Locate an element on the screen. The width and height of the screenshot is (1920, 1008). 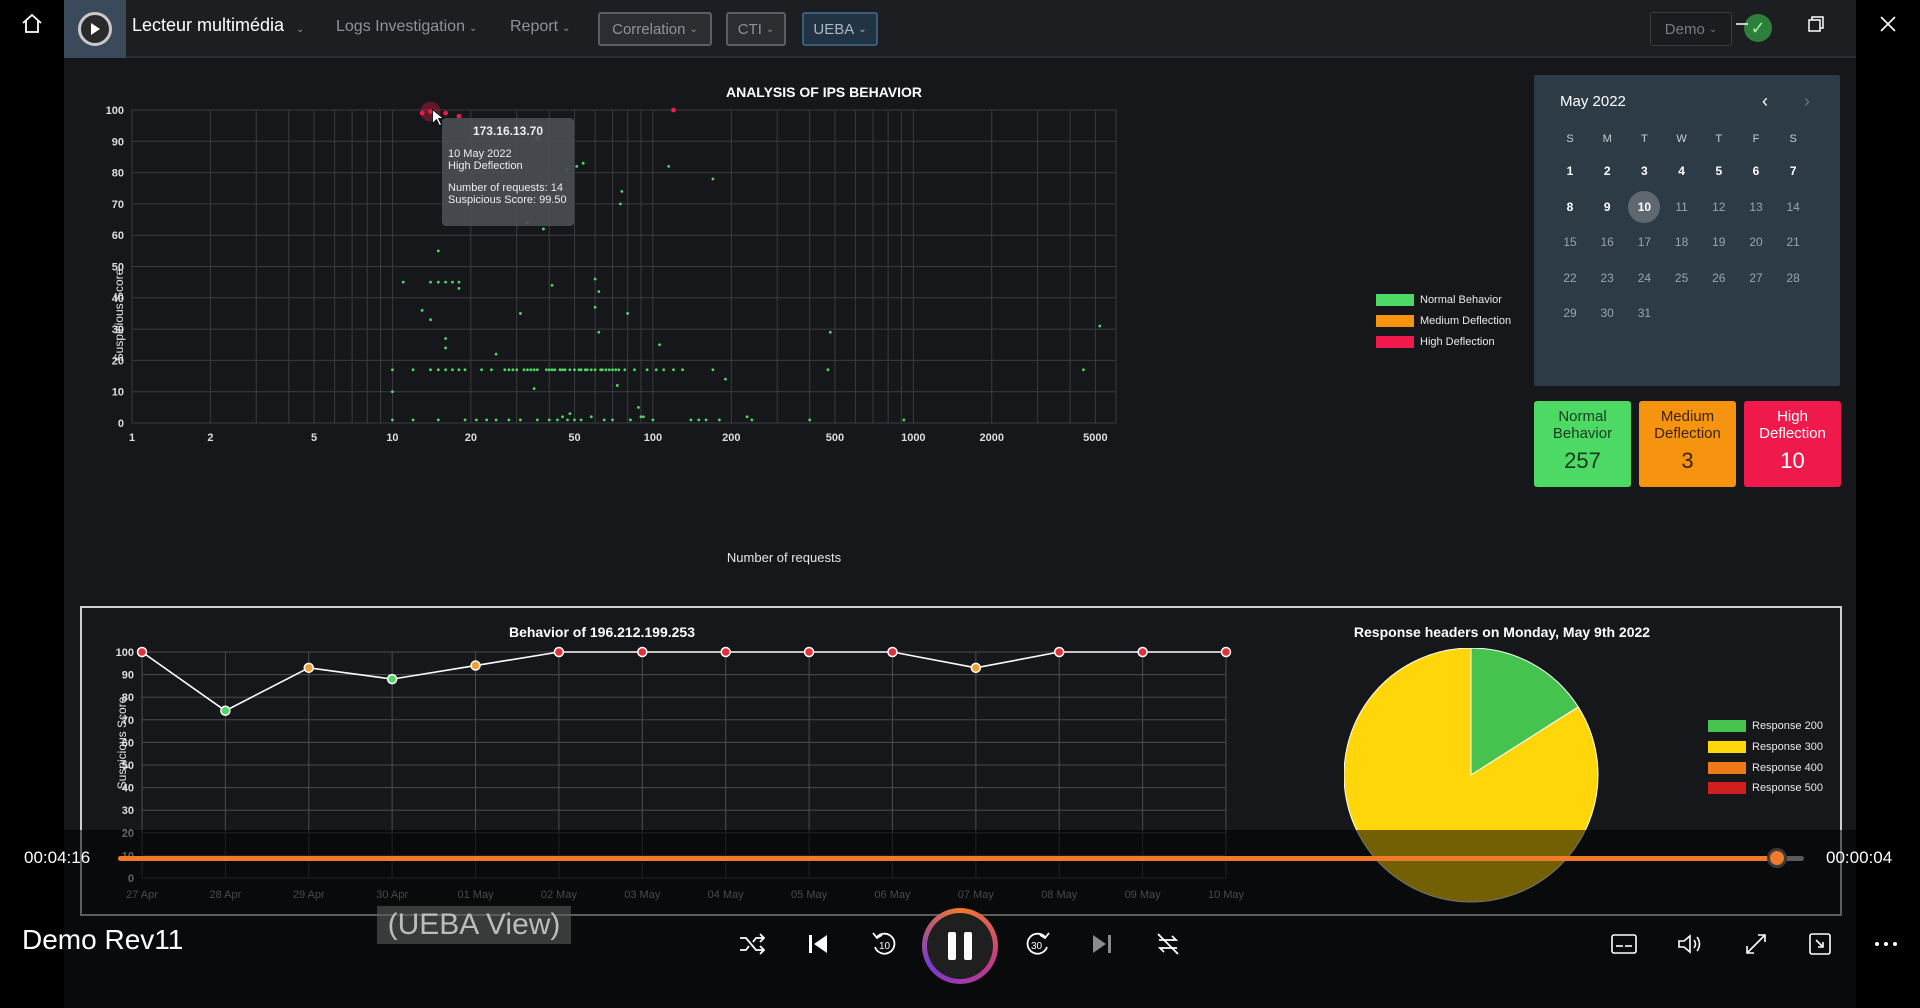
previous-track-icon is located at coordinates (818, 944).